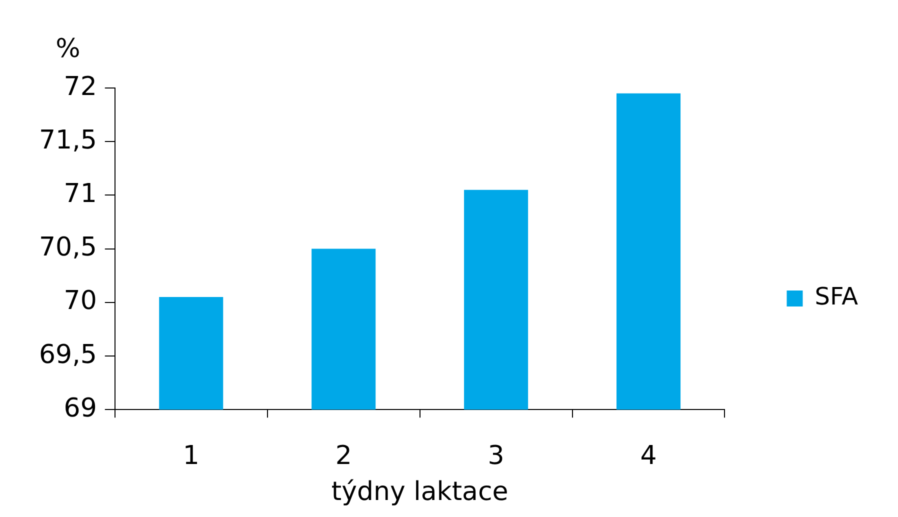  Describe the element at coordinates (191, 455) in the screenshot. I see `x-tick-label: 1` at that location.